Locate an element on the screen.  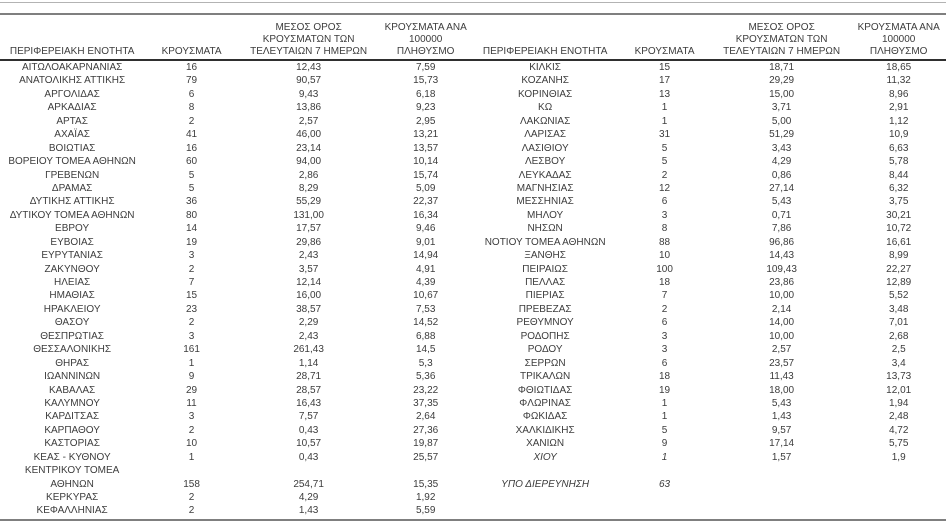
per100k-cell: 14,5 is located at coordinates (425, 350).